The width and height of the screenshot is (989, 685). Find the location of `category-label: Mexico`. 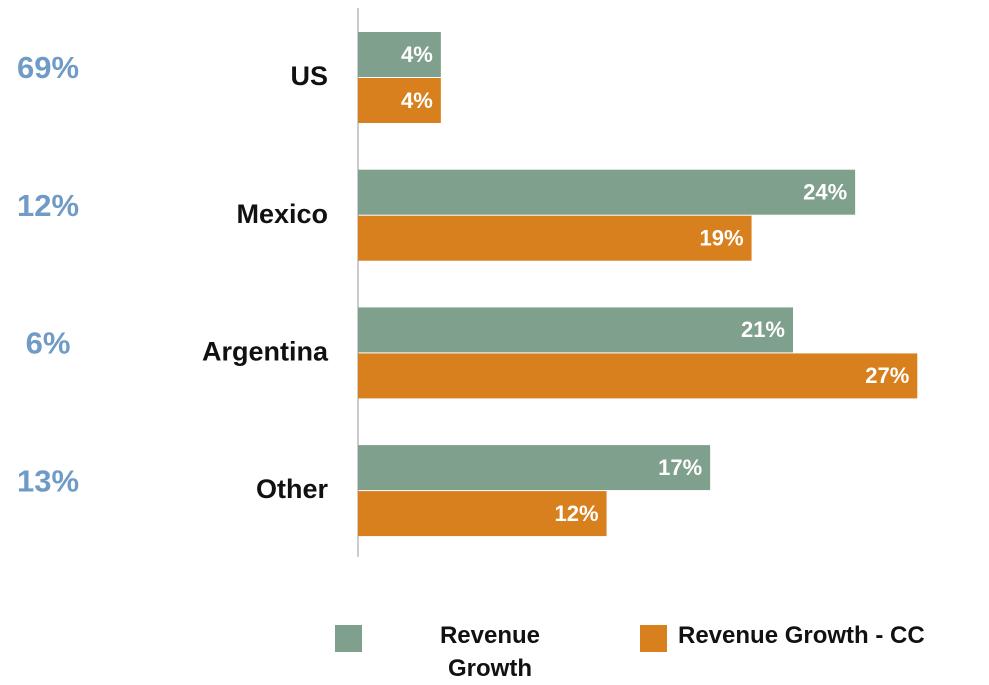

category-label: Mexico is located at coordinates (282, 214).